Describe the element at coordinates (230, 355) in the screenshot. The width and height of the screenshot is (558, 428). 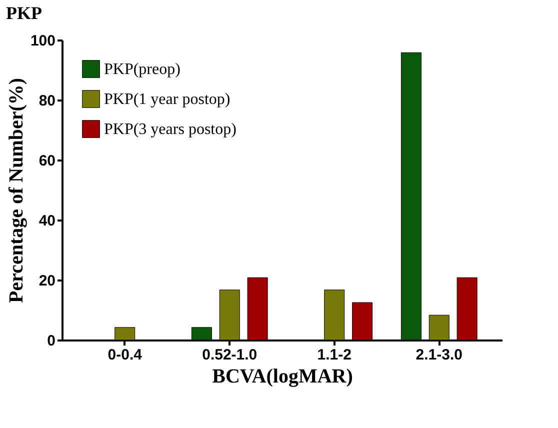
I see `x-tick-label: 0.52-1.0` at that location.